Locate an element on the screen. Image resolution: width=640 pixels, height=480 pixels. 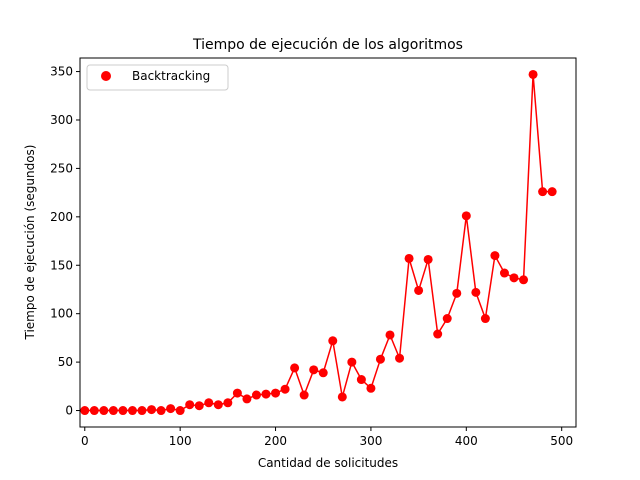
y-tick-label: 100 is located at coordinates (61, 314).